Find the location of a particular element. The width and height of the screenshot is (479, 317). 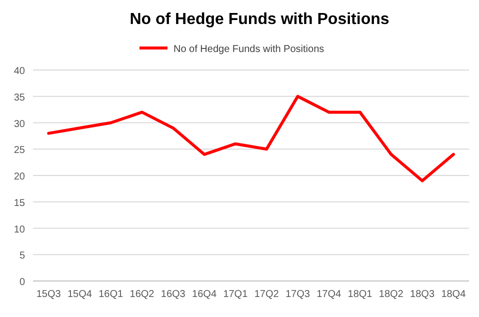

y-tick-label: 40 is located at coordinates (20, 71).